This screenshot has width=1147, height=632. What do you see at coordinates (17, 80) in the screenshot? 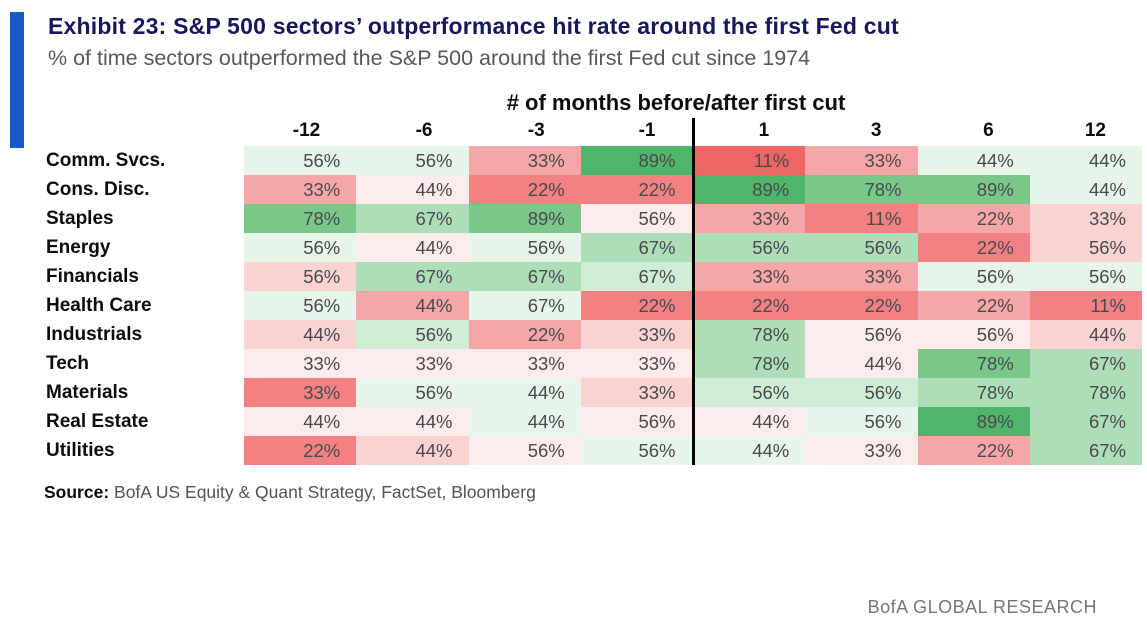
I see `title-accent-bar` at bounding box center [17, 80].